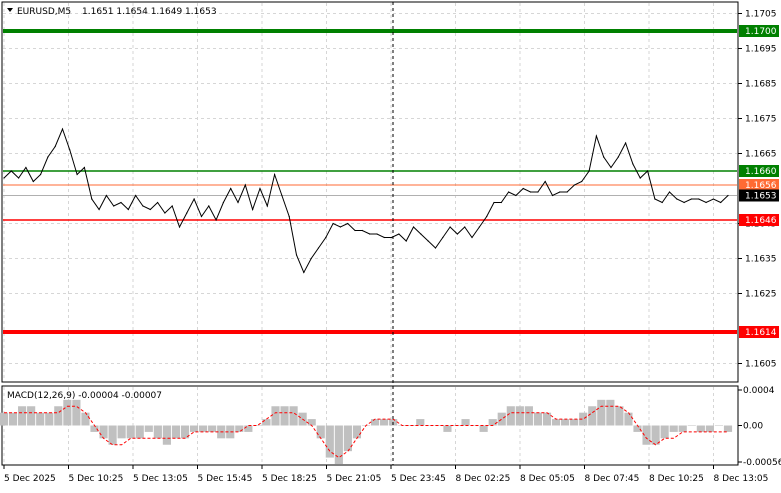 Image resolution: width=781 pixels, height=493 pixels. Describe the element at coordinates (289, 479) in the screenshot. I see `x-tick-label: 5 Dec 18:25` at that location.